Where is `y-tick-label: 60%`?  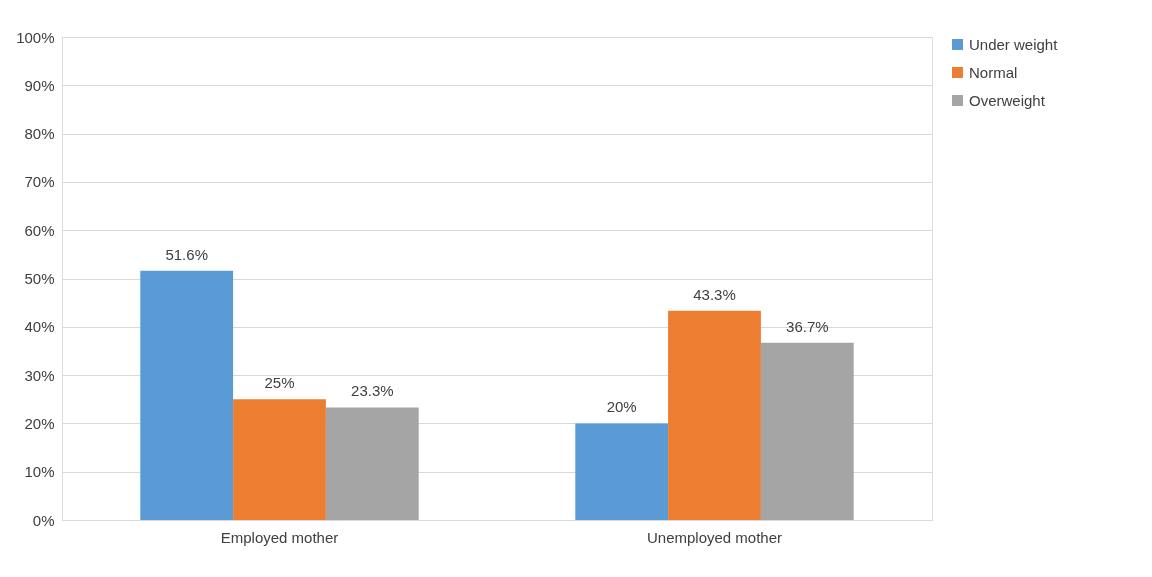 y-tick-label: 60% is located at coordinates (39, 230).